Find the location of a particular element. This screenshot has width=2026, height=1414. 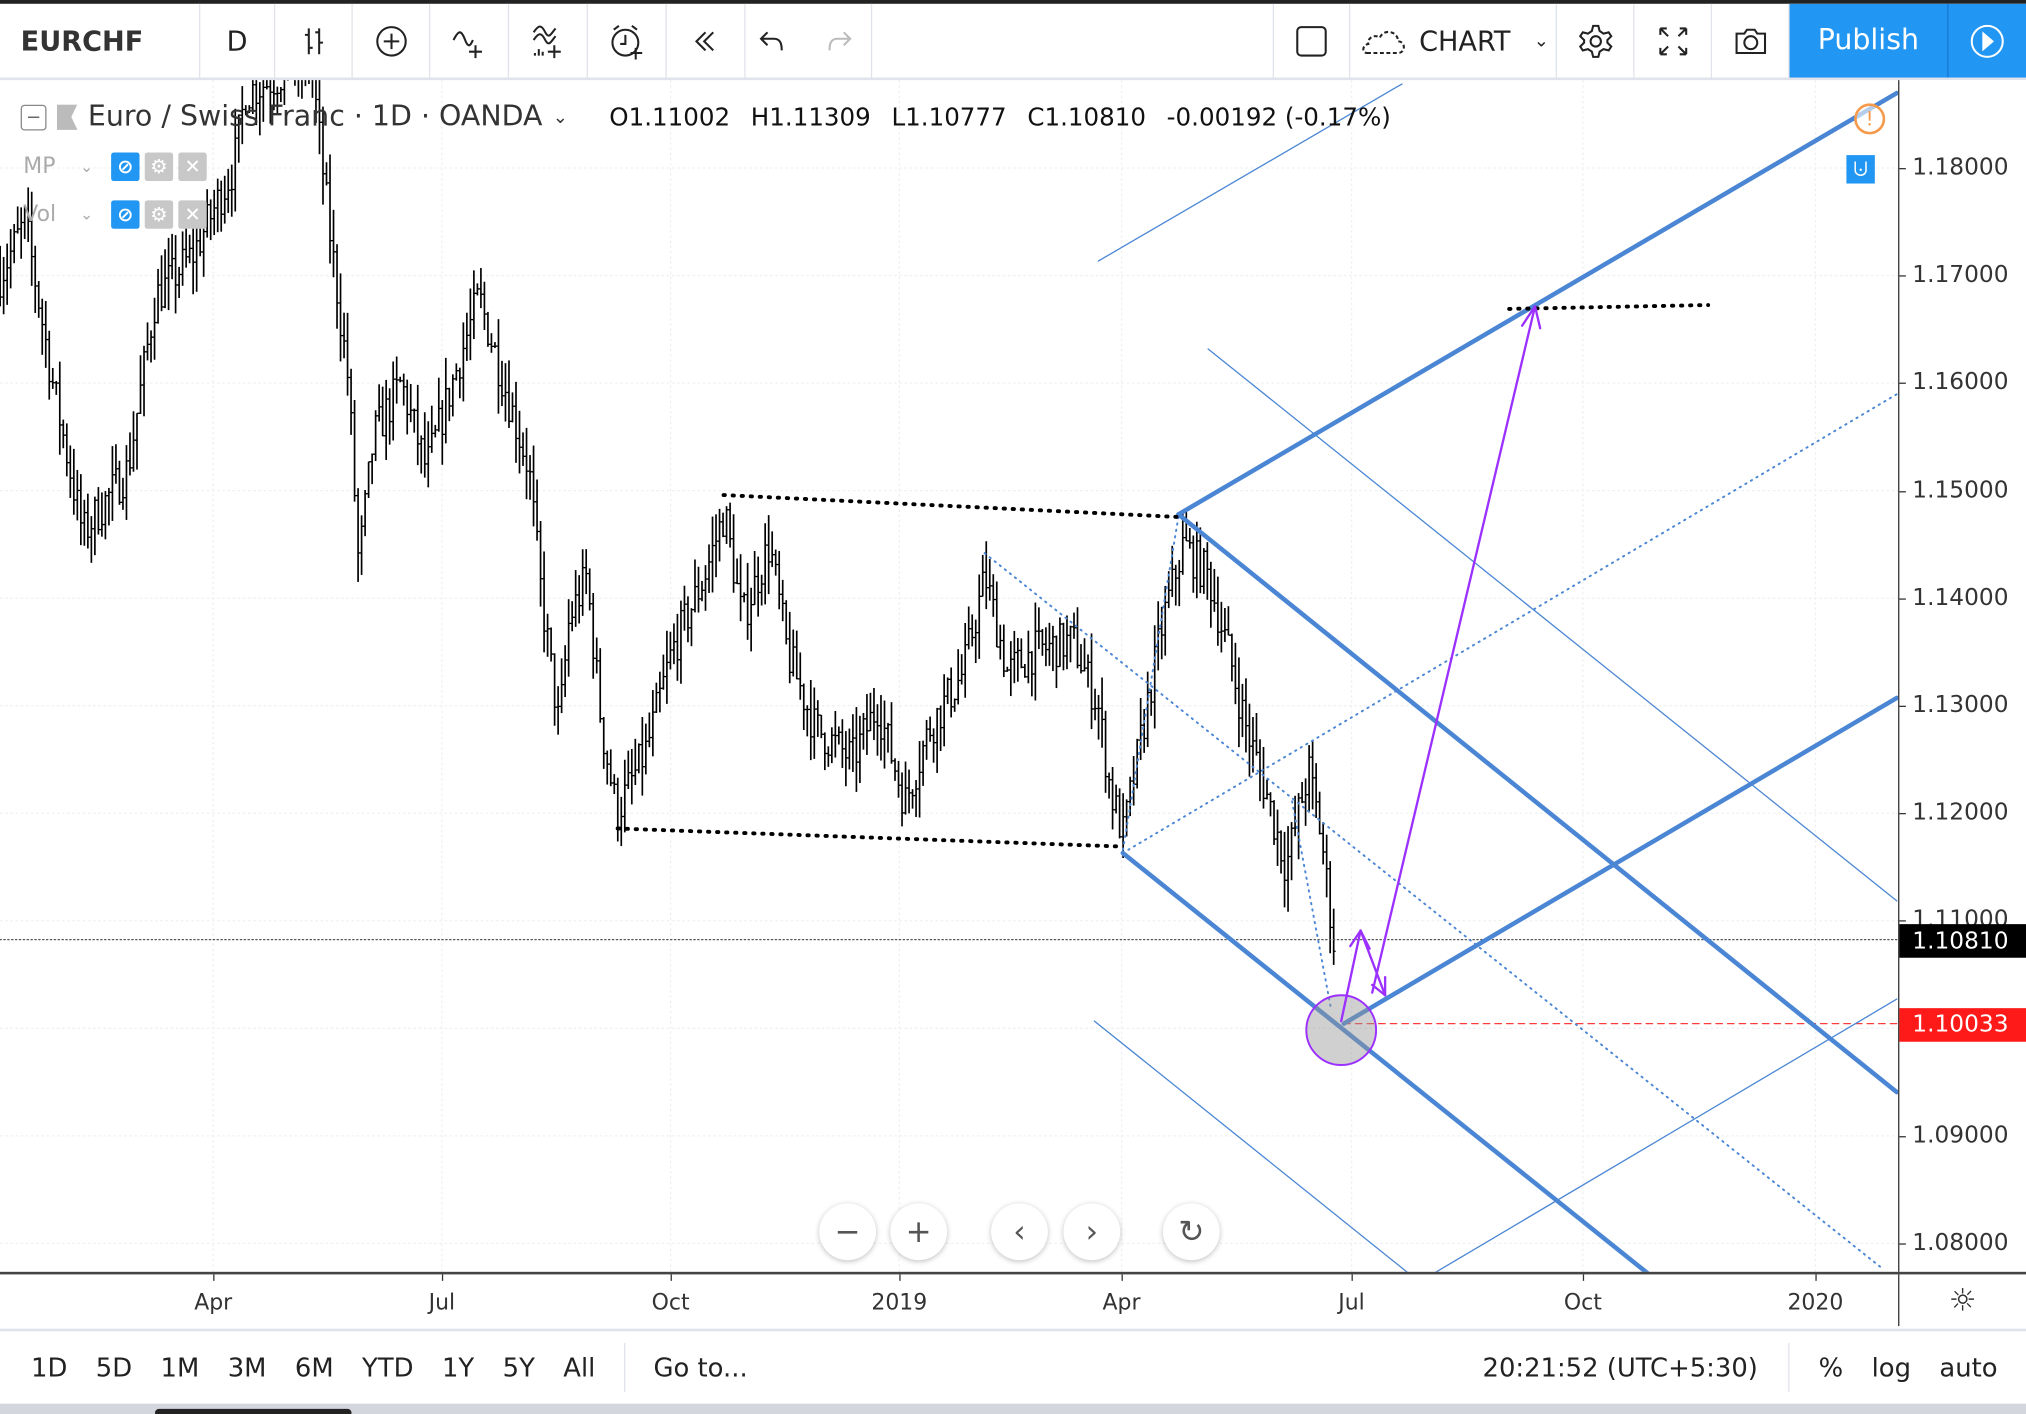

zoom-in-button: + is located at coordinates (919, 1232).